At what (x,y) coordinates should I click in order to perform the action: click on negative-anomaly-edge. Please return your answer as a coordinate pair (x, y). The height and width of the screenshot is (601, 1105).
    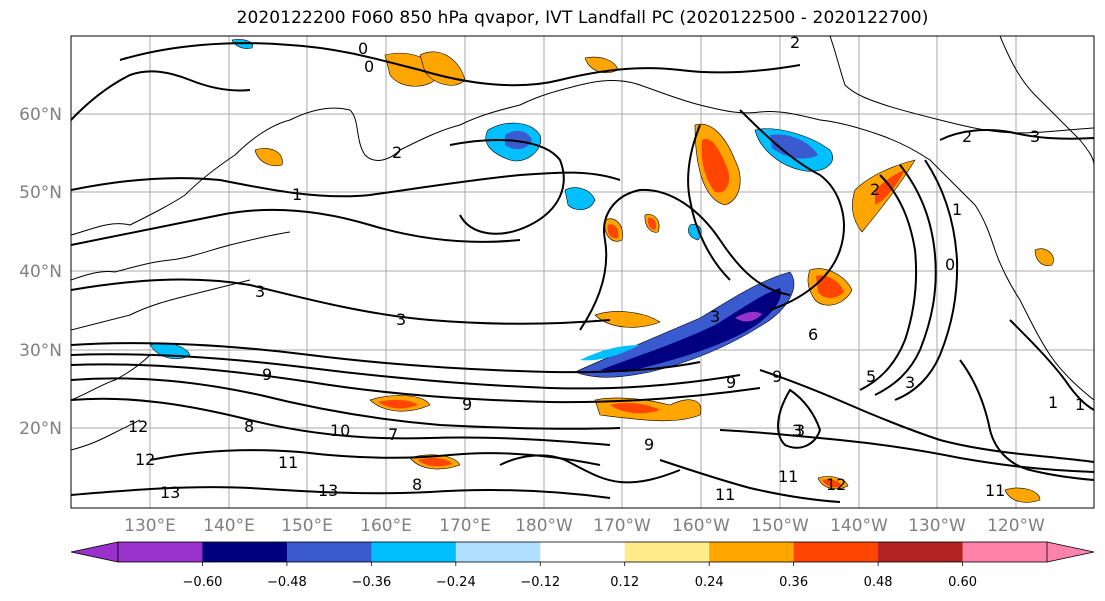
    Looking at the image, I should click on (610, 353).